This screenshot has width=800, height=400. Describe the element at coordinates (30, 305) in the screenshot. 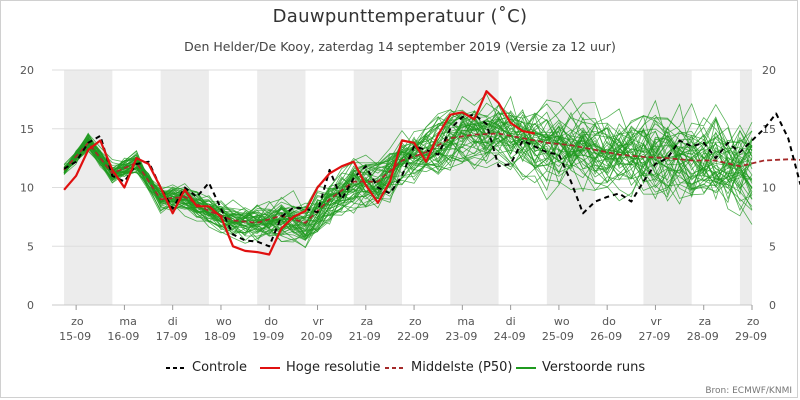

I see `y-tick-label-left: 0` at that location.